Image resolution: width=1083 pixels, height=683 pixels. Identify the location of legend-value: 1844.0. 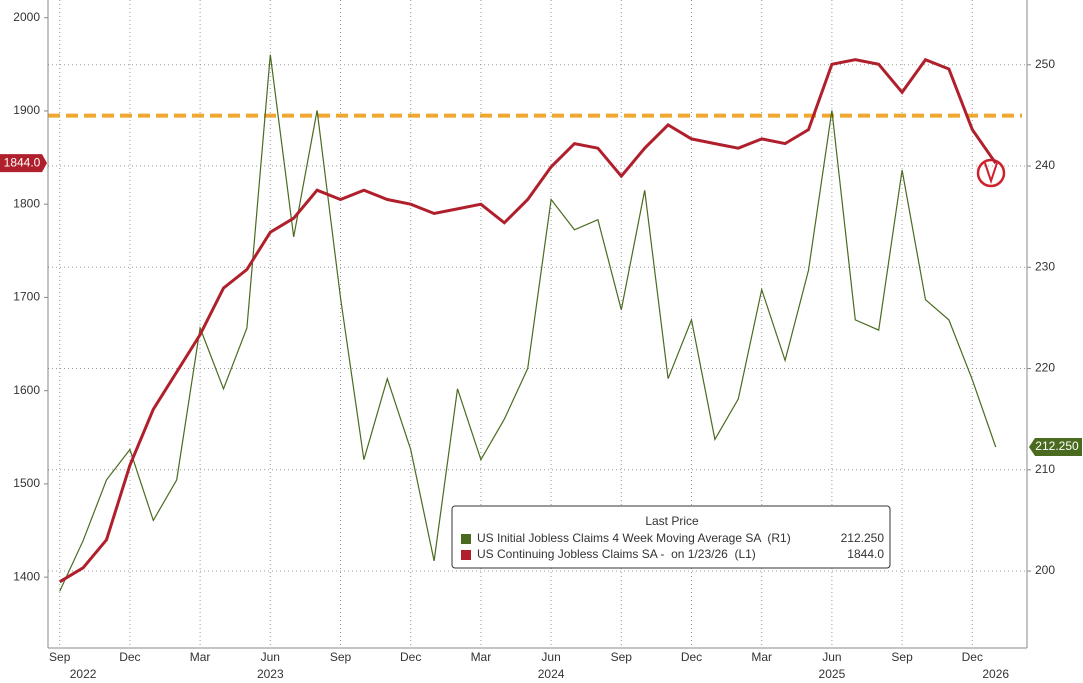
(865, 554).